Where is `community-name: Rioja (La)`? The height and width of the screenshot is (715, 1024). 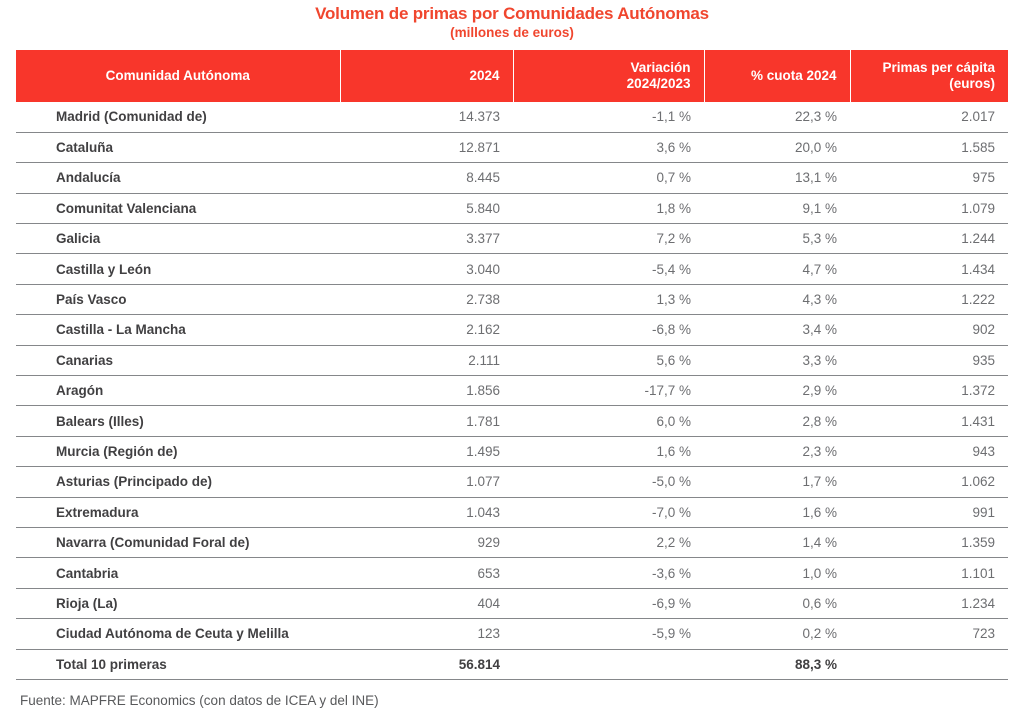
community-name: Rioja (La) is located at coordinates (178, 604).